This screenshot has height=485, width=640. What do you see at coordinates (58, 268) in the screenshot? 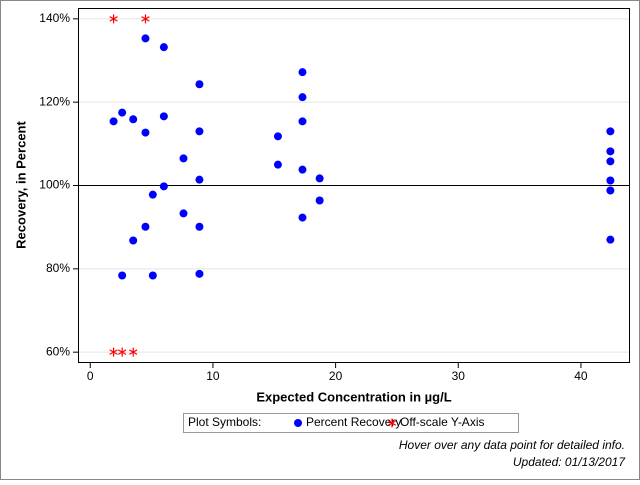
I see `y-tick-label: 80%` at bounding box center [58, 268].